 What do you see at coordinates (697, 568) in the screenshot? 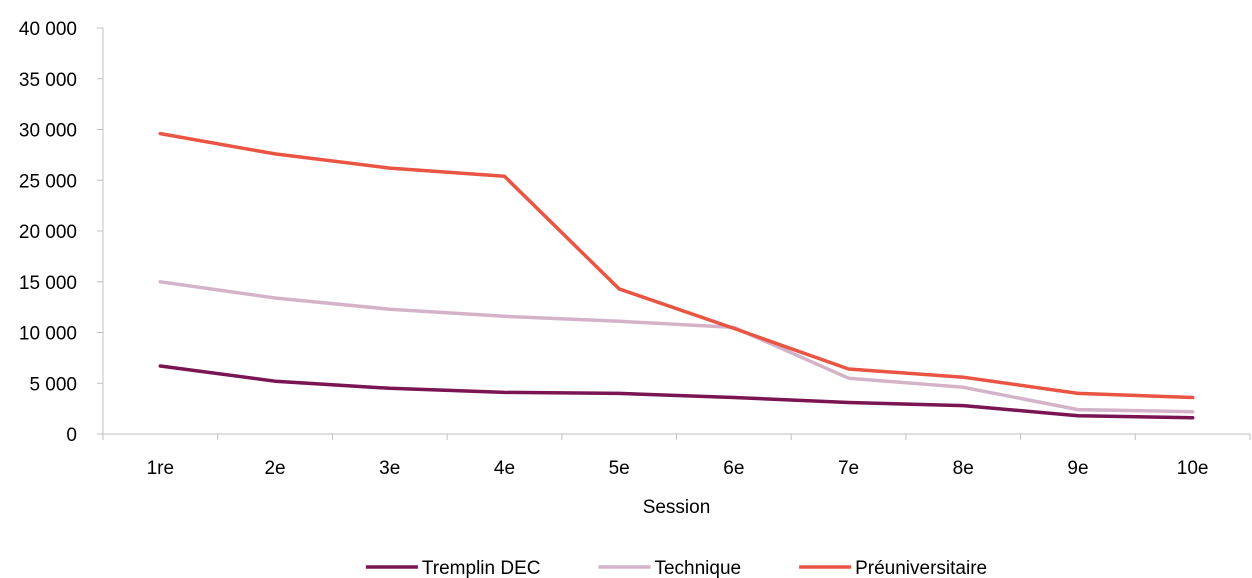
I see `legend-label: Technique` at bounding box center [697, 568].